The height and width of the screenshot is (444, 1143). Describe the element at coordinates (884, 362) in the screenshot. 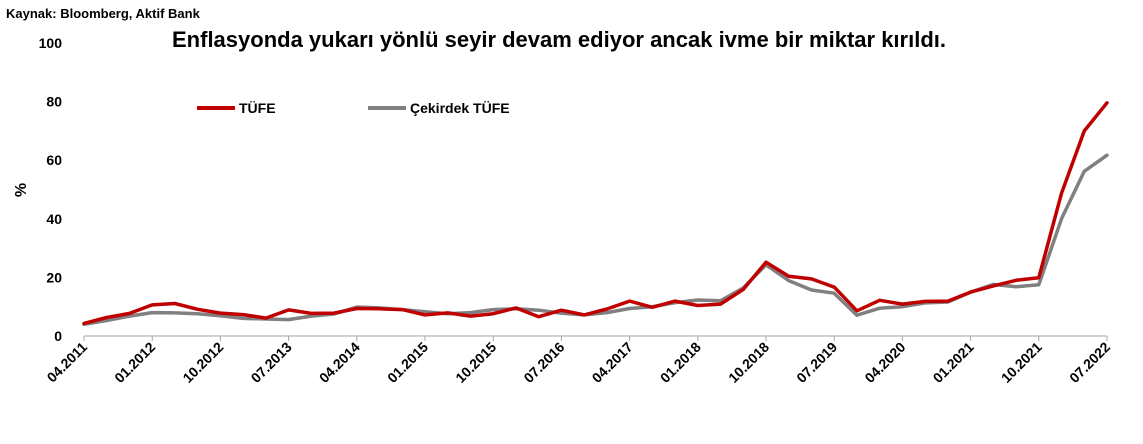

I see `x-tick-label: 04.2020` at that location.